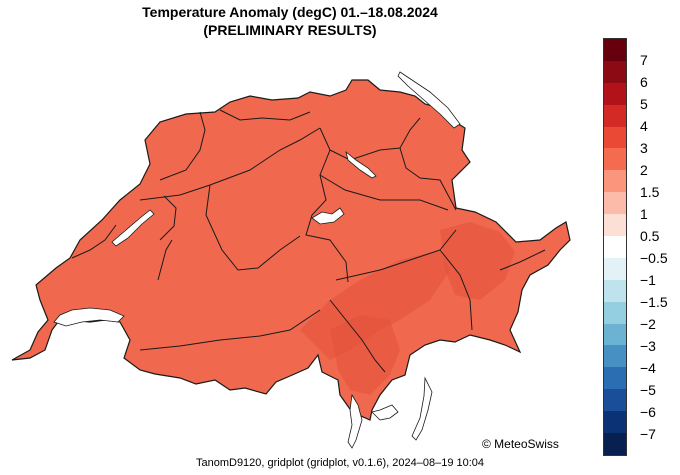  I want to click on colorbar-tick-label: −3, so click(648, 346).